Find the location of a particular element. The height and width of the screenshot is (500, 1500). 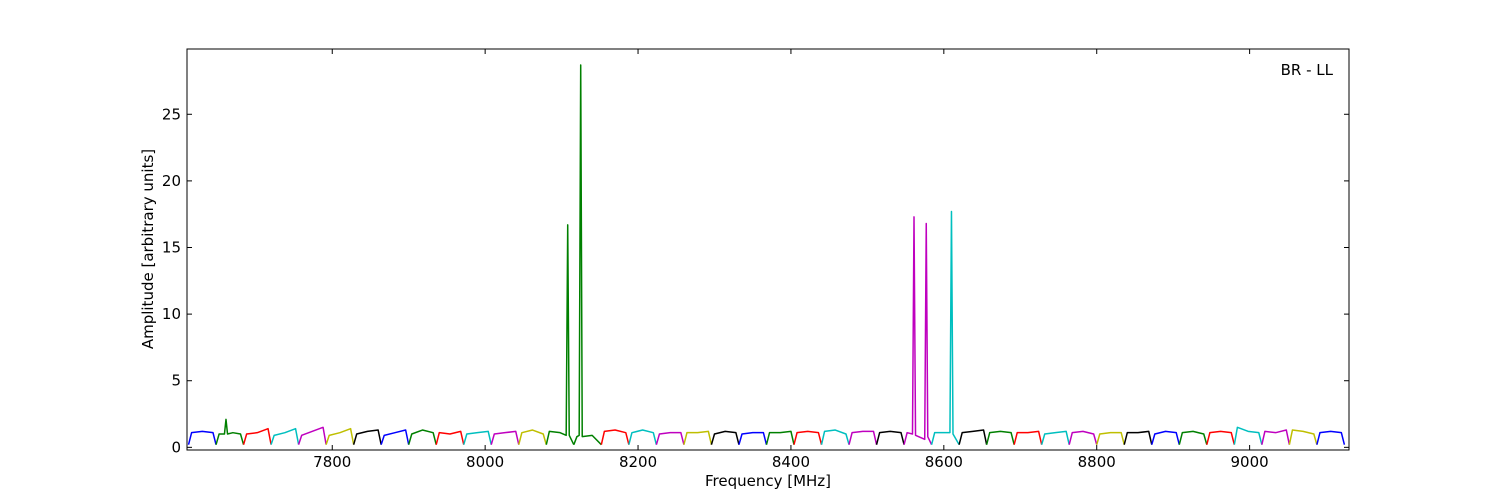

y-tick-label: 5 is located at coordinates (176, 381).